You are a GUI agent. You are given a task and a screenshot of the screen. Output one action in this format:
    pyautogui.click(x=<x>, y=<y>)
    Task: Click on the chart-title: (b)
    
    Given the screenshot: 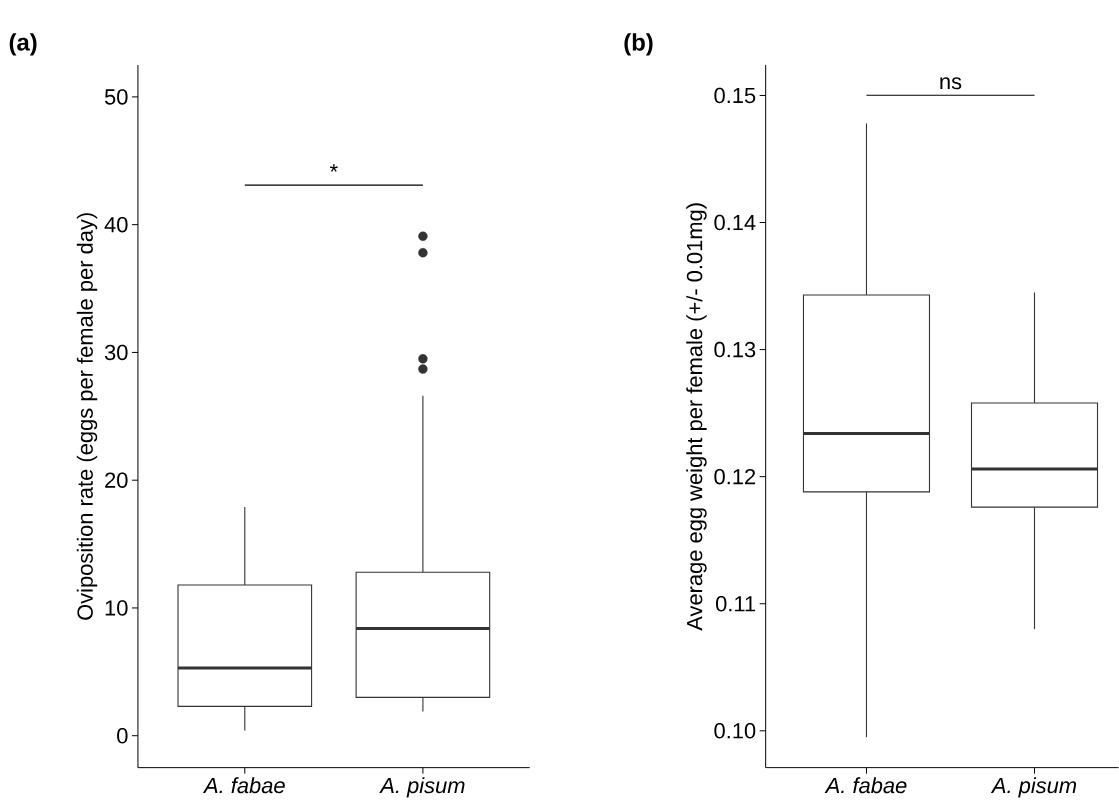 What is the action you would take?
    pyautogui.click(x=638, y=44)
    